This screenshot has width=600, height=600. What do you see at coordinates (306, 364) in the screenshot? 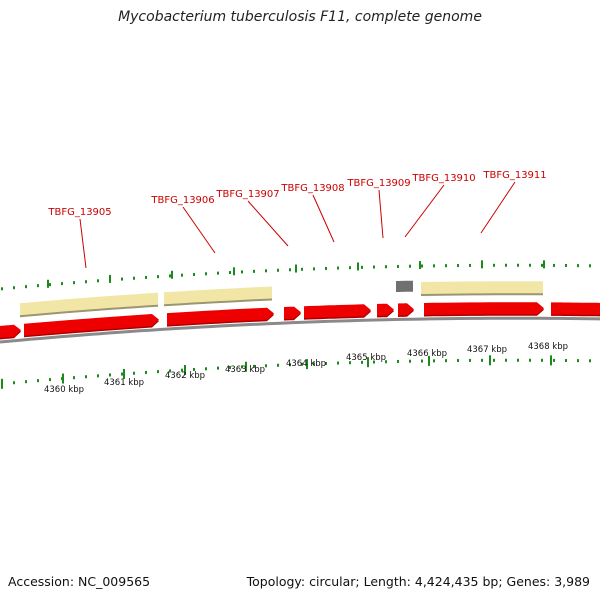
I see `kbp-label: 4364 kbp` at bounding box center [306, 364].